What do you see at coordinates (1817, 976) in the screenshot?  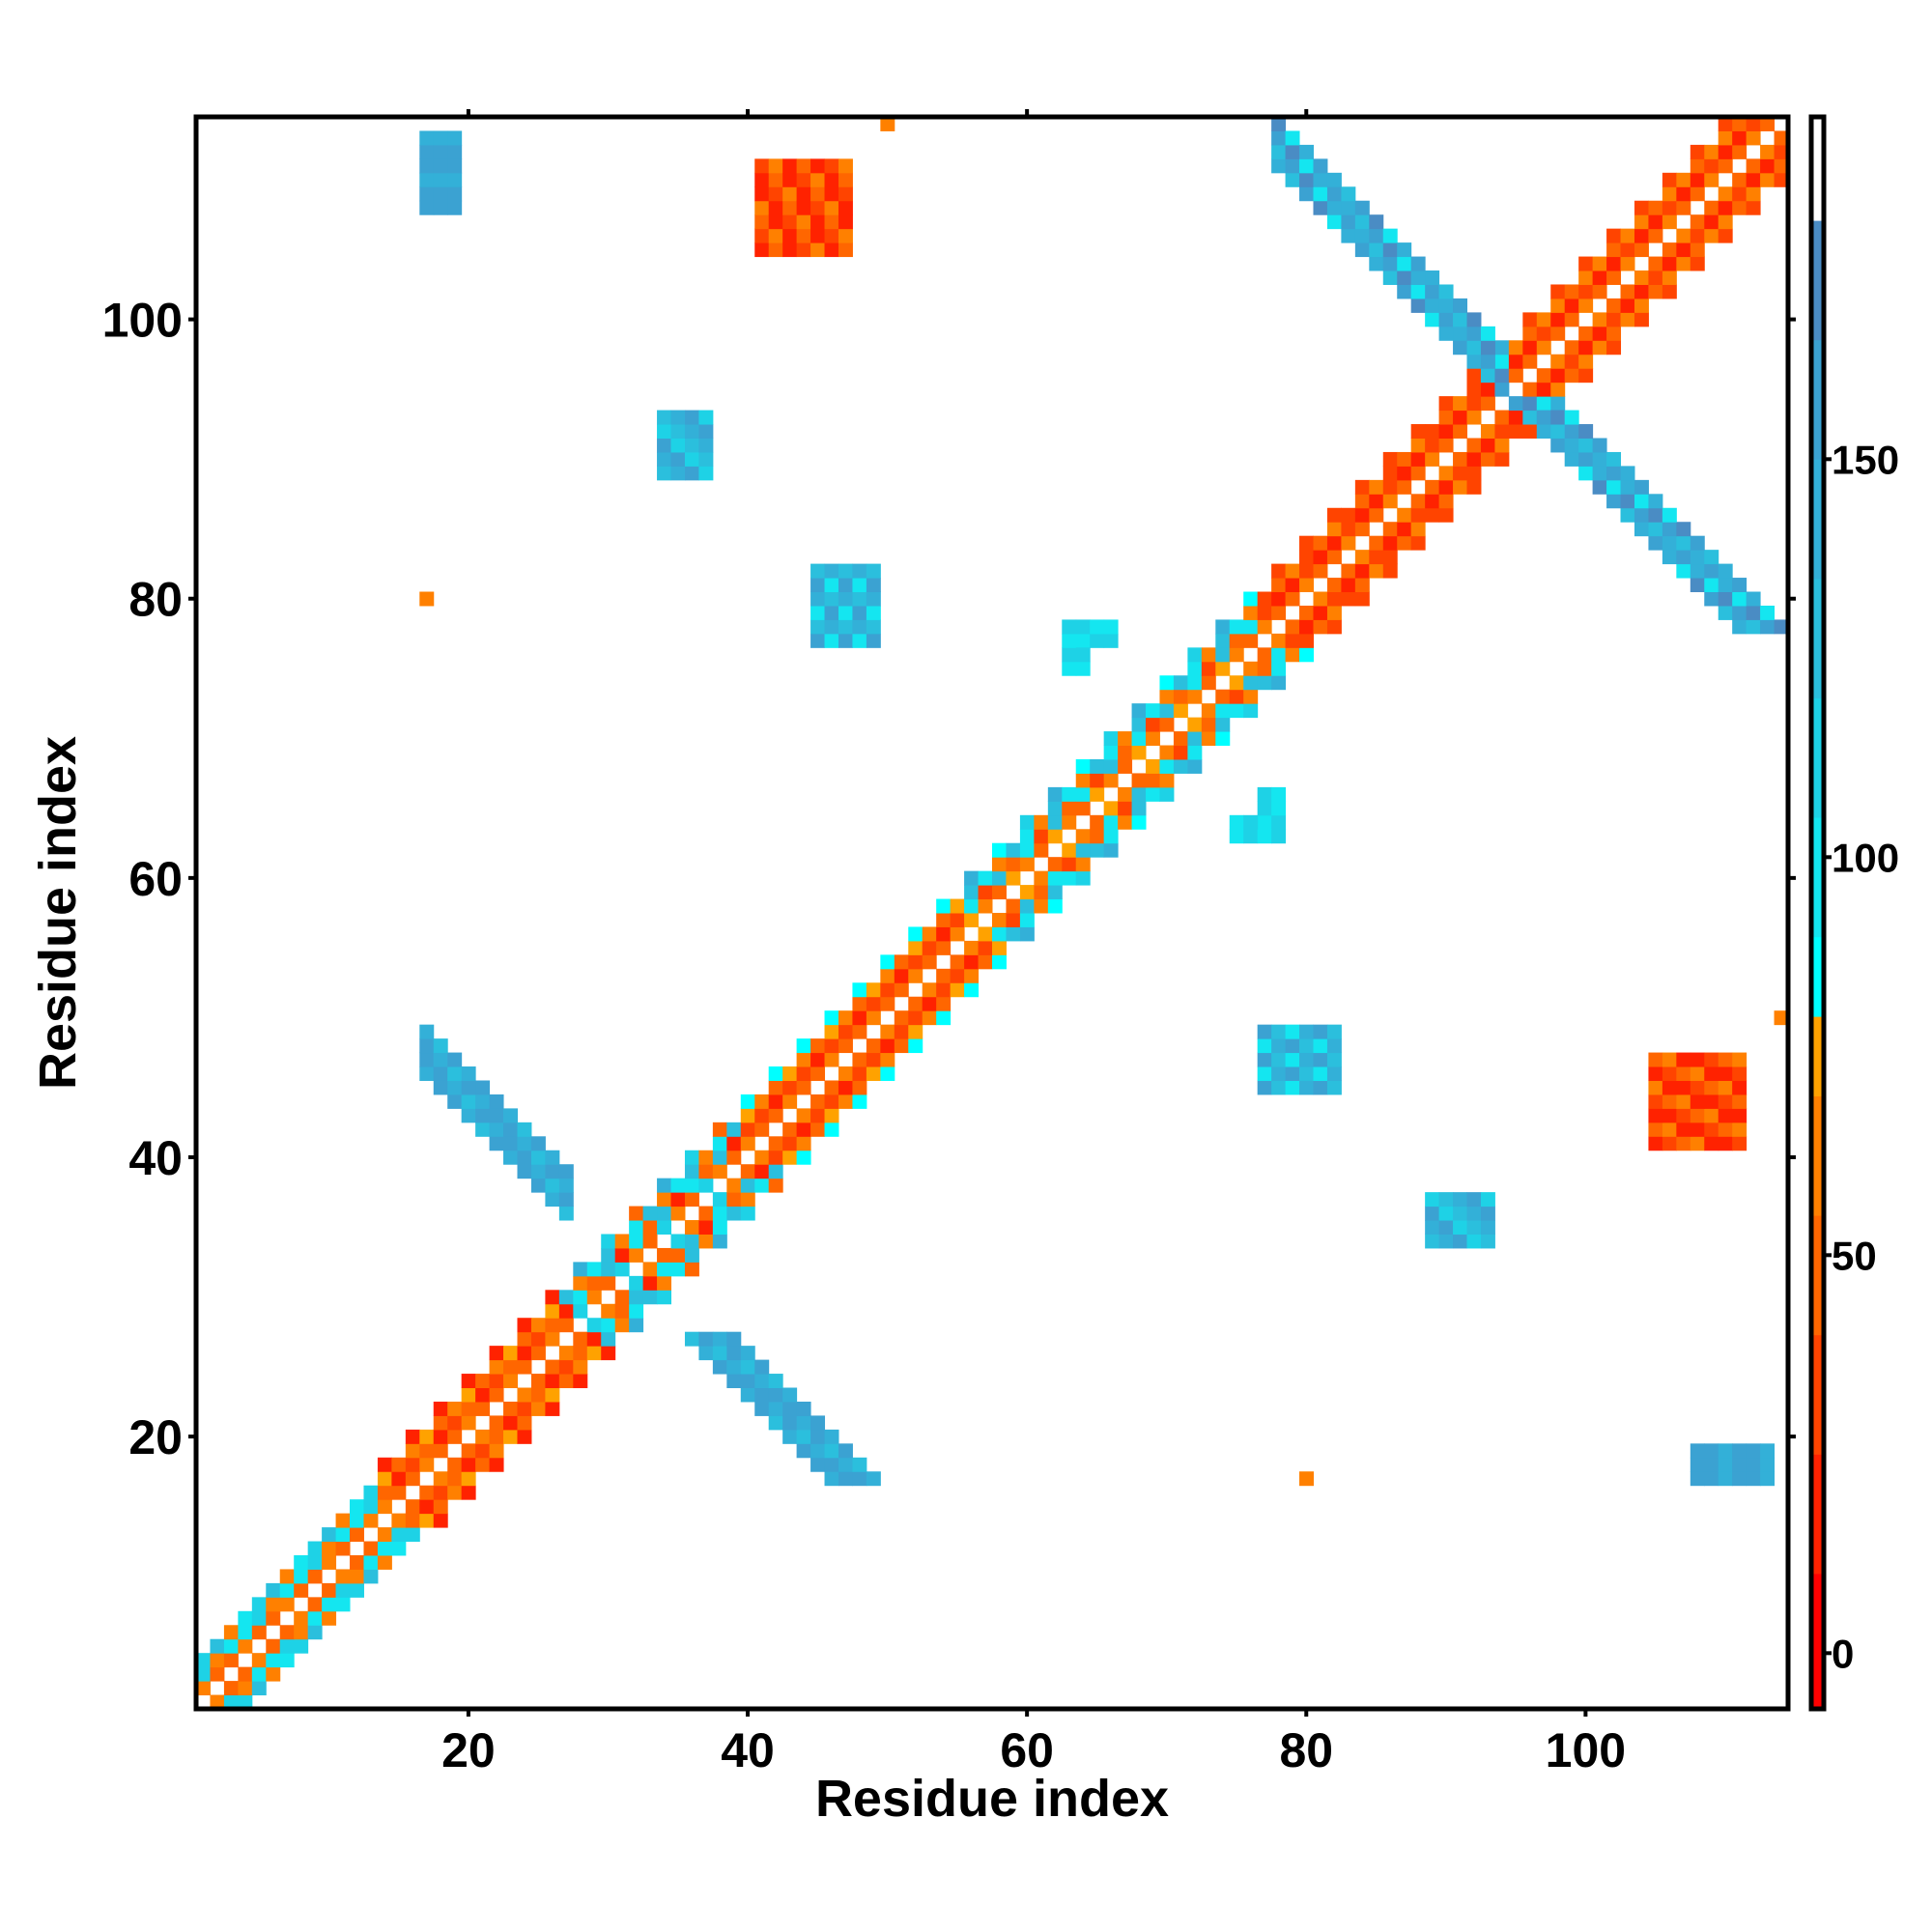 I see `colorbar-bin` at bounding box center [1817, 976].